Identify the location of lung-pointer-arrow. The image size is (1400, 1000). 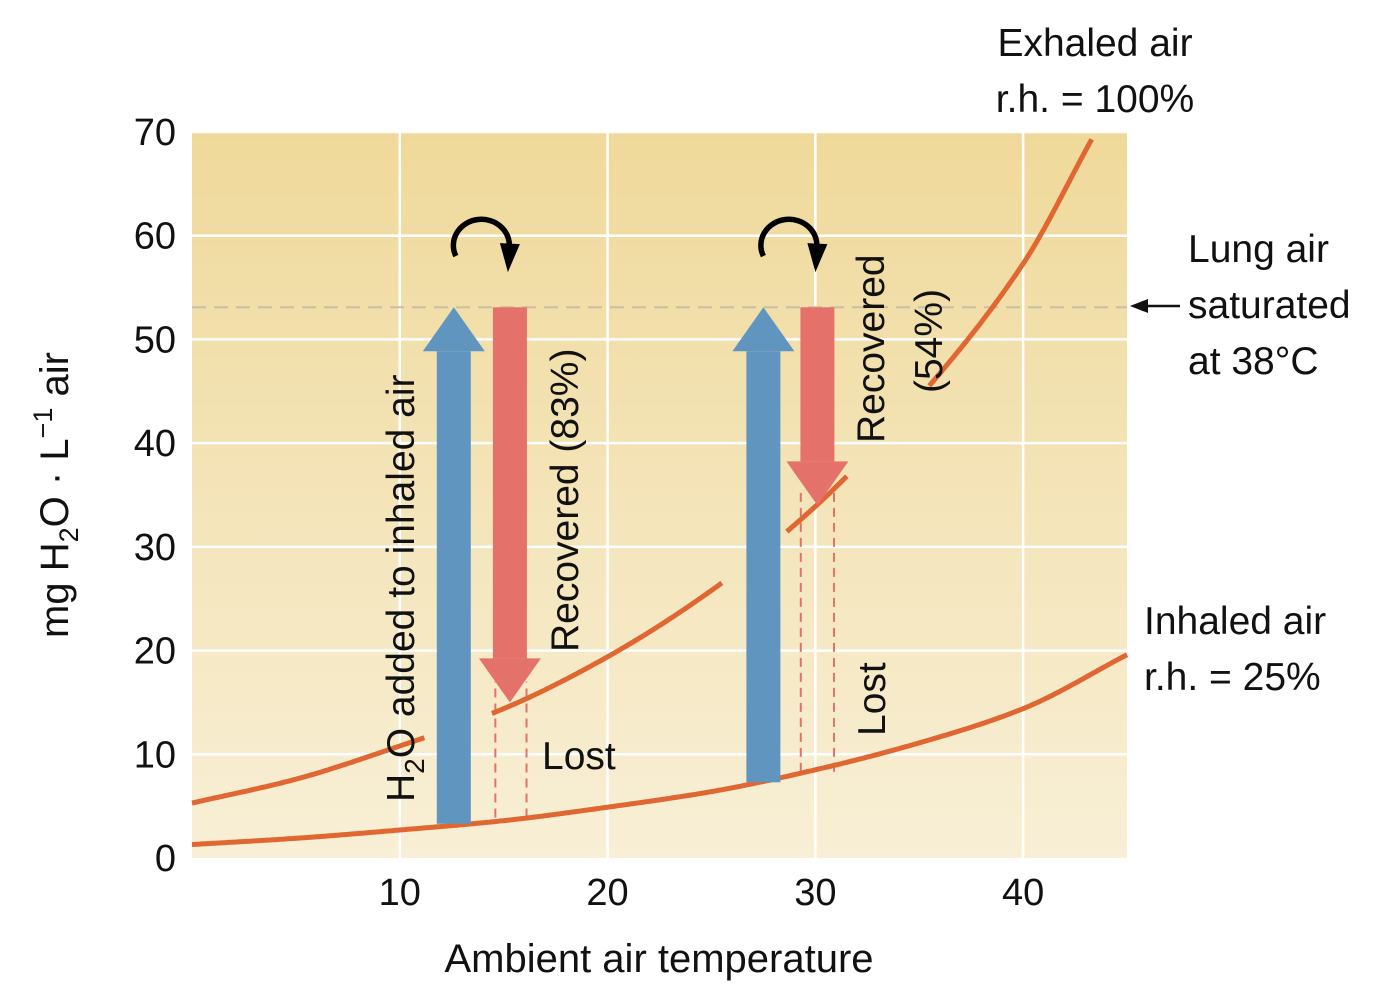
(1155, 306).